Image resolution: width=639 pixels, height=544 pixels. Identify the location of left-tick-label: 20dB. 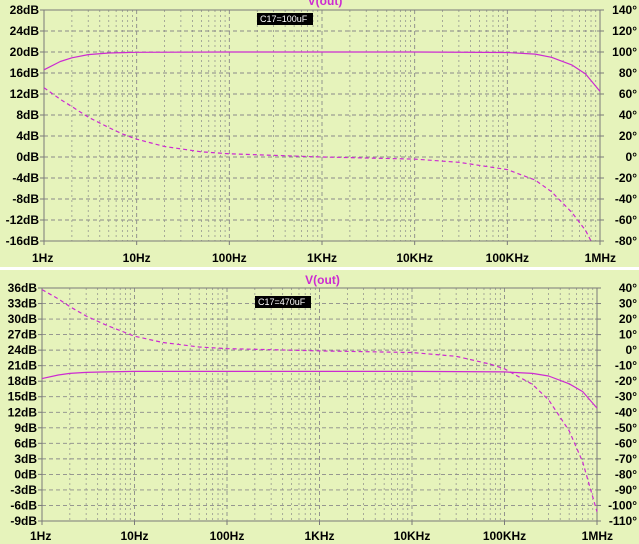
(25, 52).